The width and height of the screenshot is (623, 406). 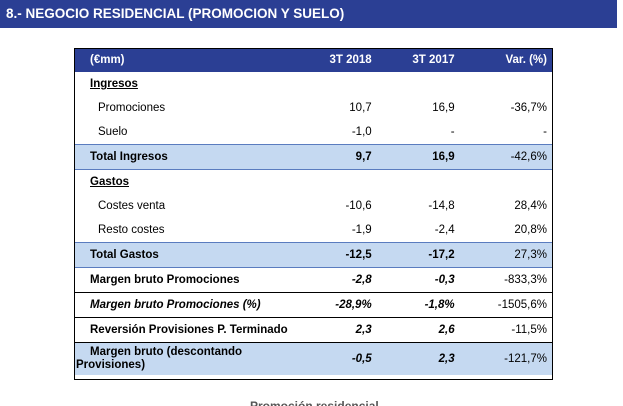 What do you see at coordinates (337, 157) in the screenshot?
I see `cell-3t2018: 9,7` at bounding box center [337, 157].